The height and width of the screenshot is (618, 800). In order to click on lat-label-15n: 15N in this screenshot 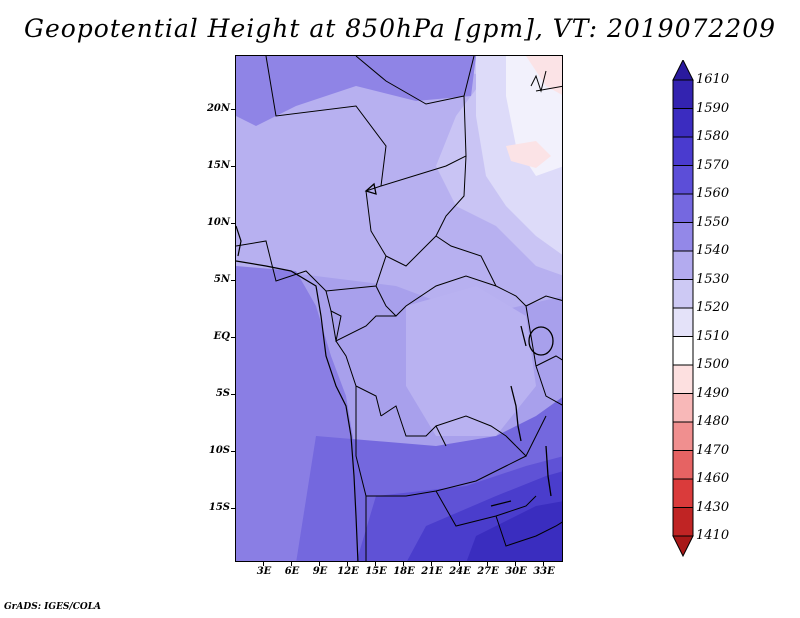, I will do `click(218, 165)`.